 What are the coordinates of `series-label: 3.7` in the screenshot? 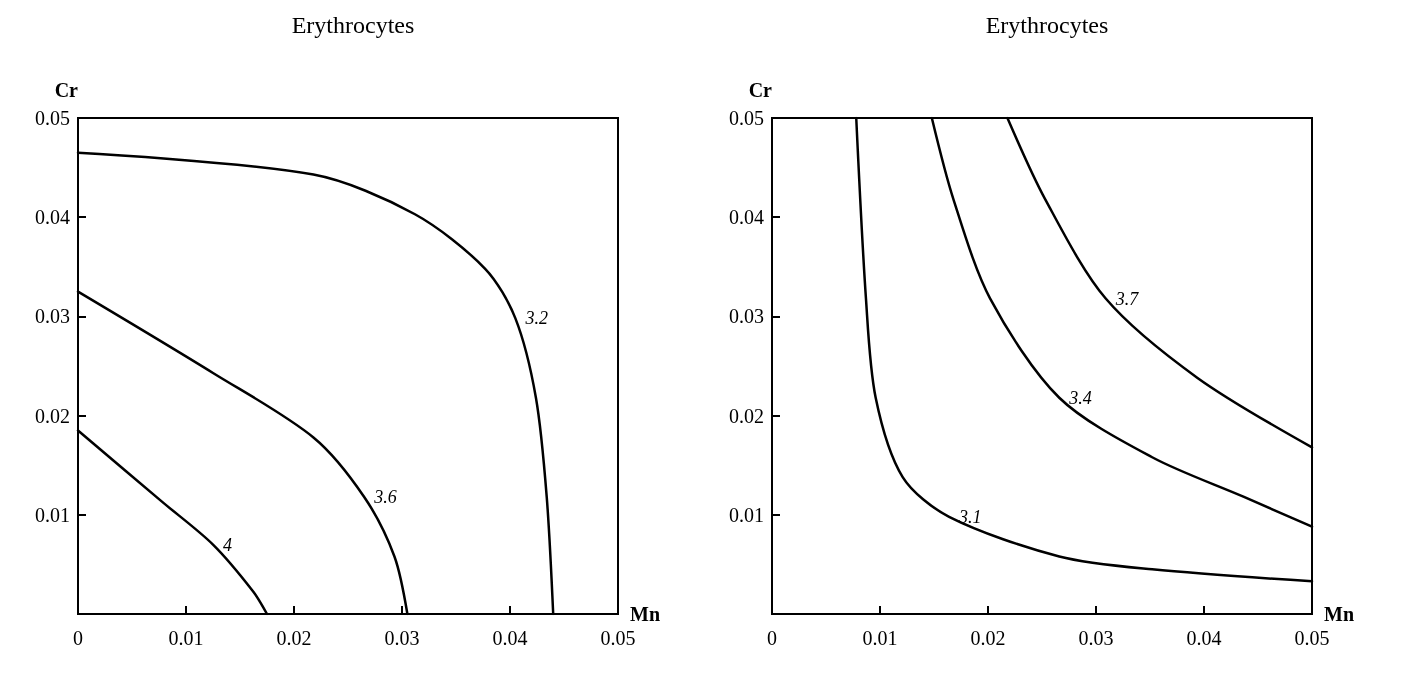 It's located at (1127, 298).